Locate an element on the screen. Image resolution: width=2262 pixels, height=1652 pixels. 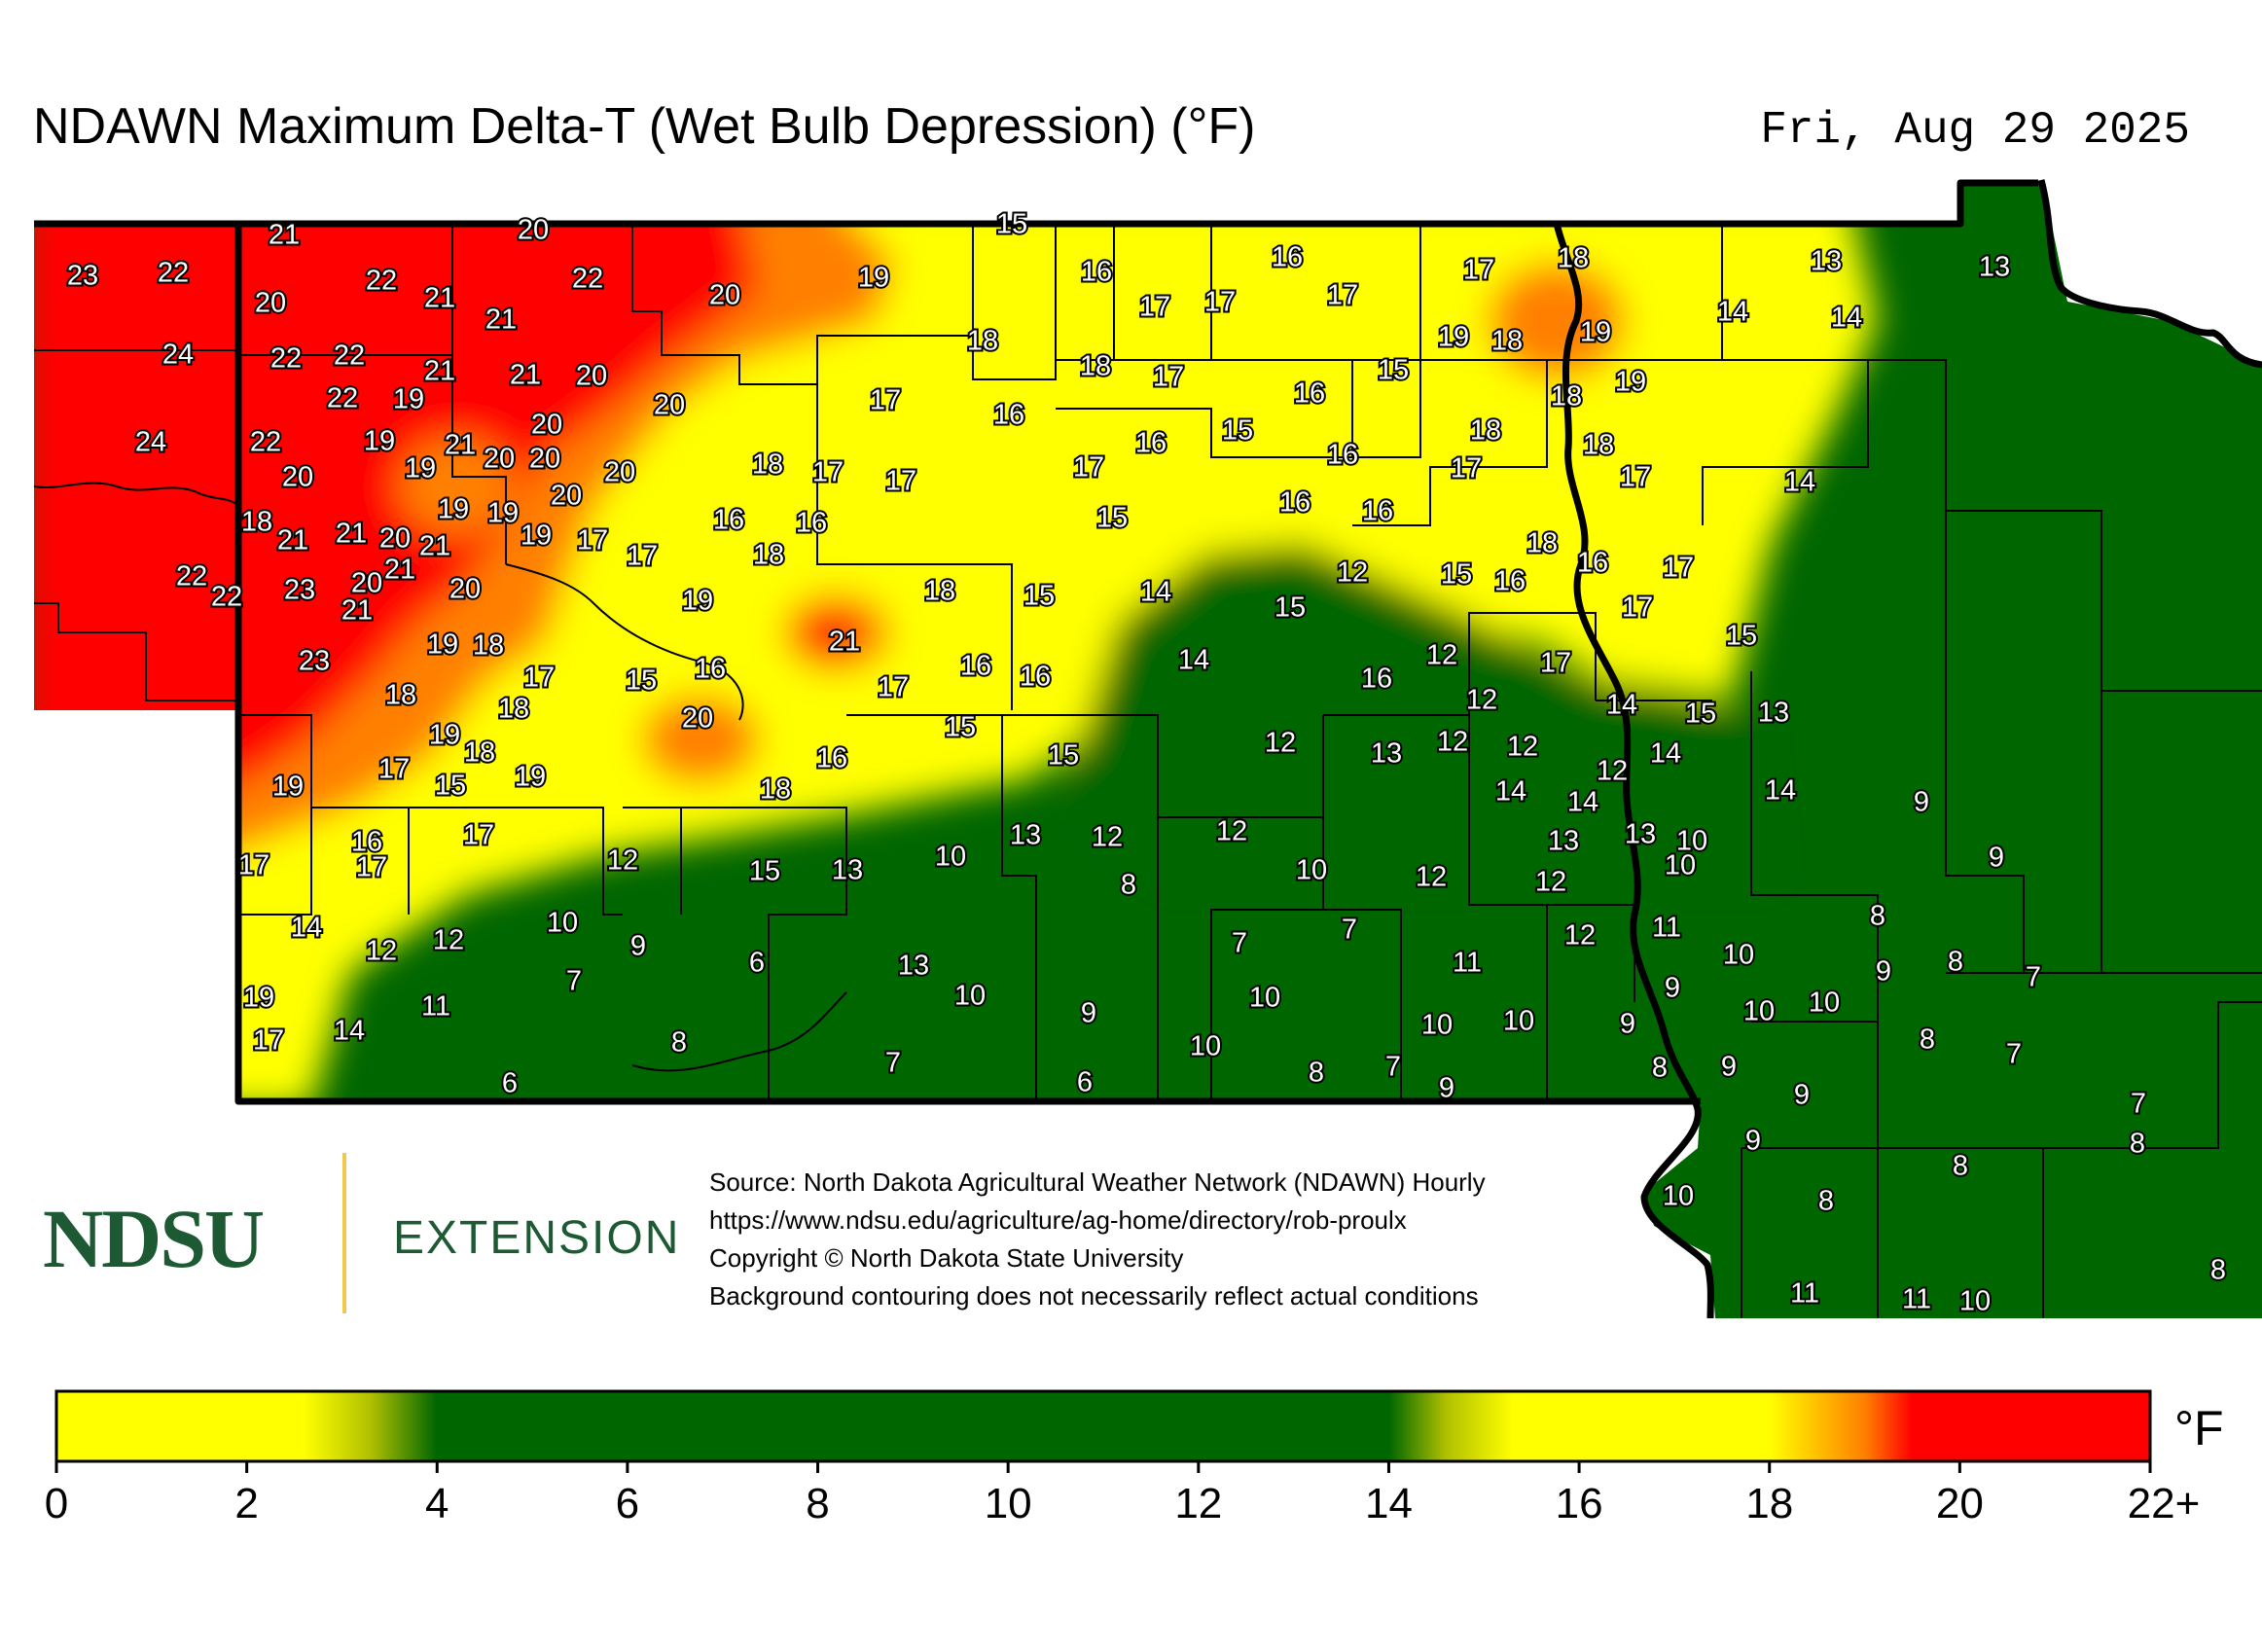
logo-brand: NDSU is located at coordinates (154, 1238).